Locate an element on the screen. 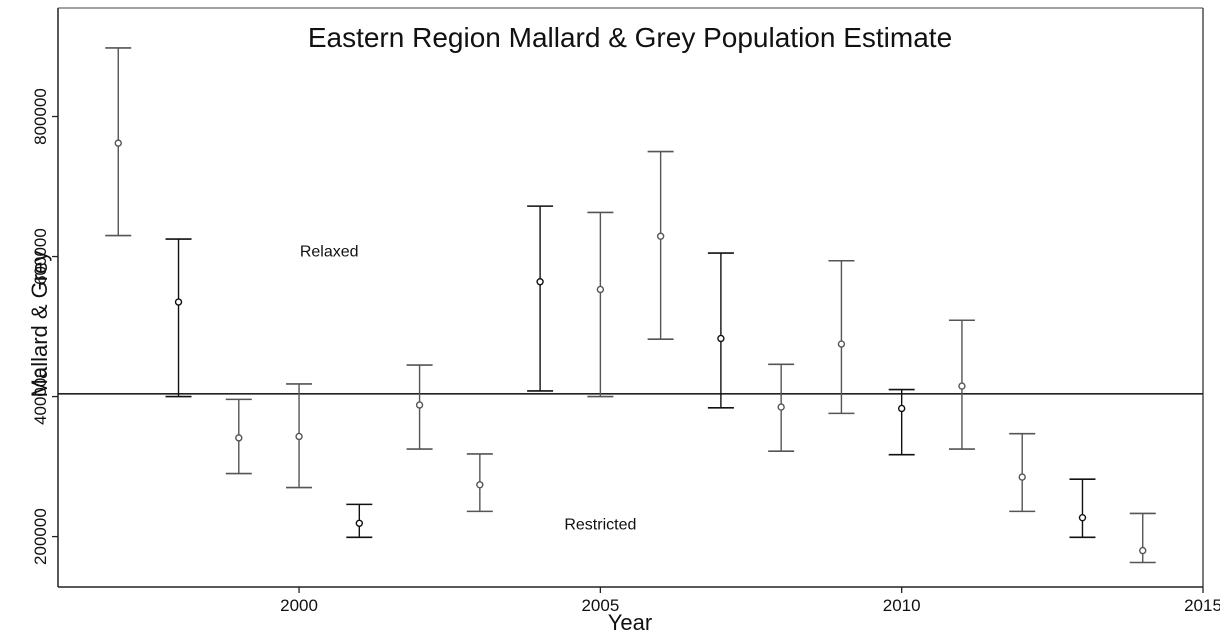 Image resolution: width=1220 pixels, height=634 pixels. y-tick-label: 400000 is located at coordinates (40, 396).